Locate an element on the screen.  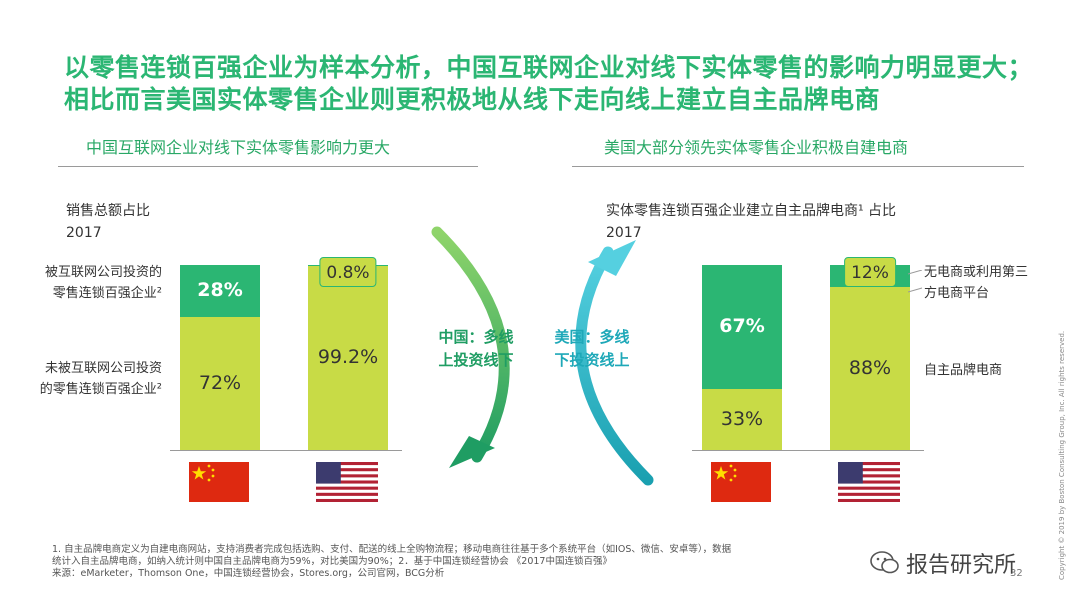
watermark-text: 报告研究所 is located at coordinates (961, 565).